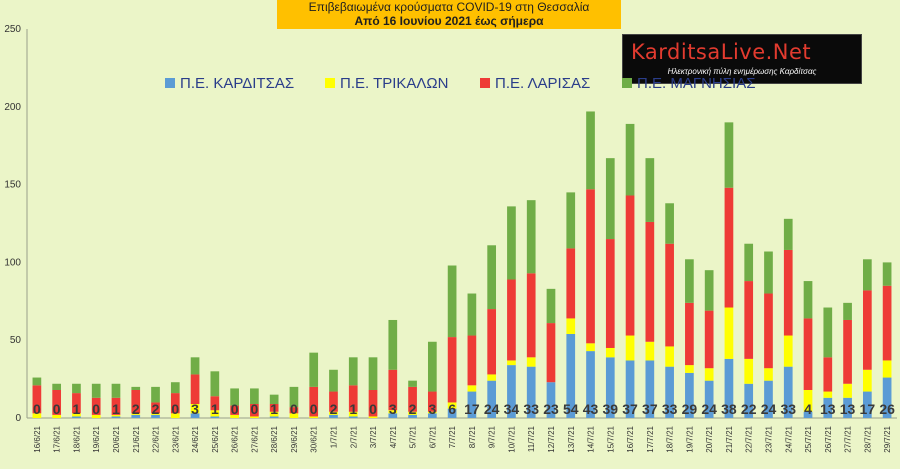  Describe the element at coordinates (116, 409) in the screenshot. I see `data-label: 1` at that location.